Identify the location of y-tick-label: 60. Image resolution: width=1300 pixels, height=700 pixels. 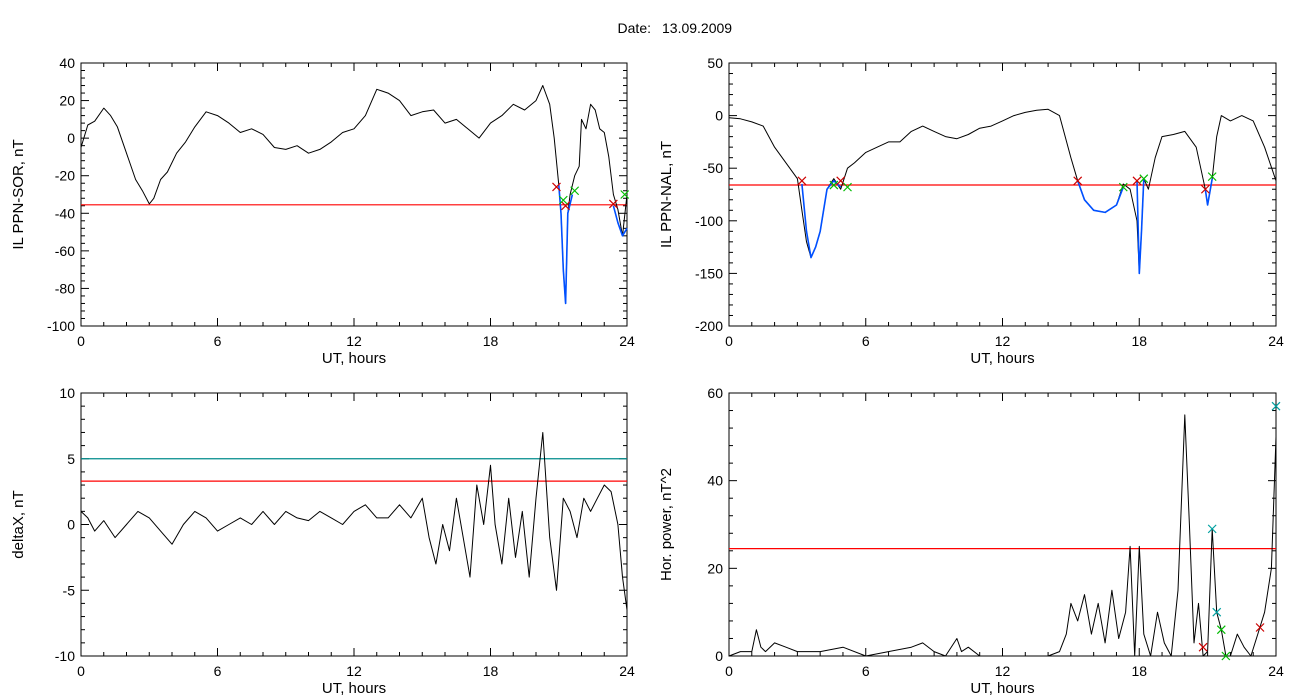
(715, 393).